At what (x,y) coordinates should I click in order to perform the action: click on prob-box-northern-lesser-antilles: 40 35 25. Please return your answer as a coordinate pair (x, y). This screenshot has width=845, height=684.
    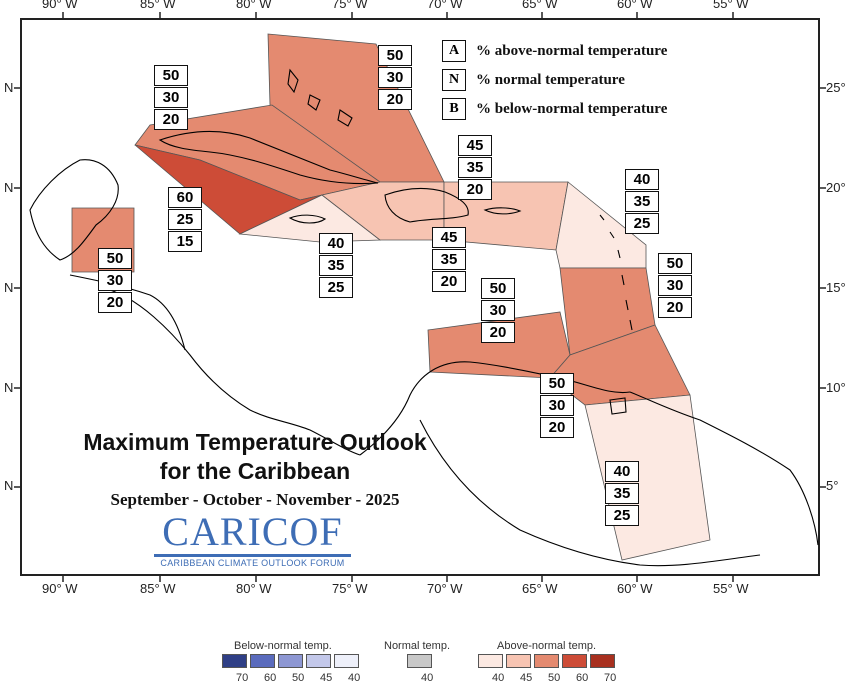
    Looking at the image, I should click on (642, 202).